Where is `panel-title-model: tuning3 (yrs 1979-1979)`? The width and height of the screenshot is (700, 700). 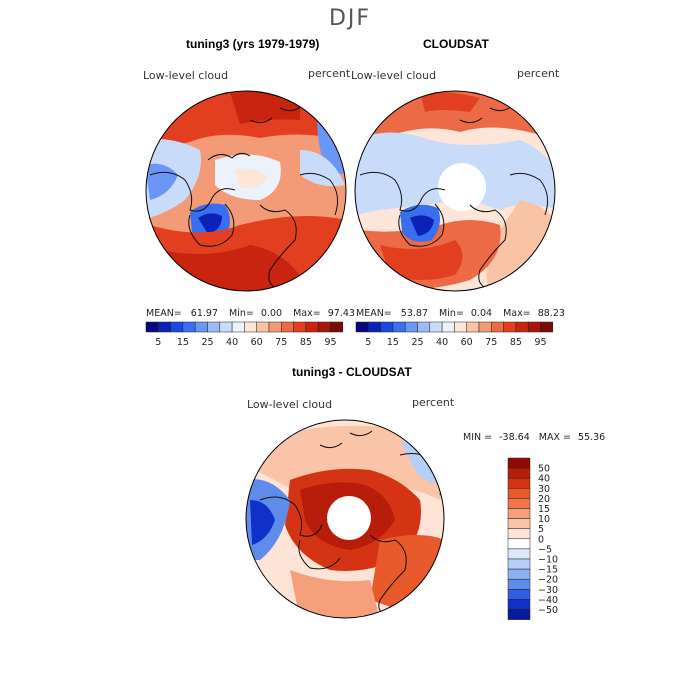
panel-title-model: tuning3 (yrs 1979-1979) is located at coordinates (253, 44).